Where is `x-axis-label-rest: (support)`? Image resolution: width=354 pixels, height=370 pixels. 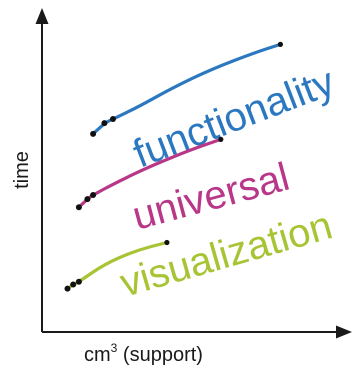
x-axis-label-rest: (support) is located at coordinates (160, 355).